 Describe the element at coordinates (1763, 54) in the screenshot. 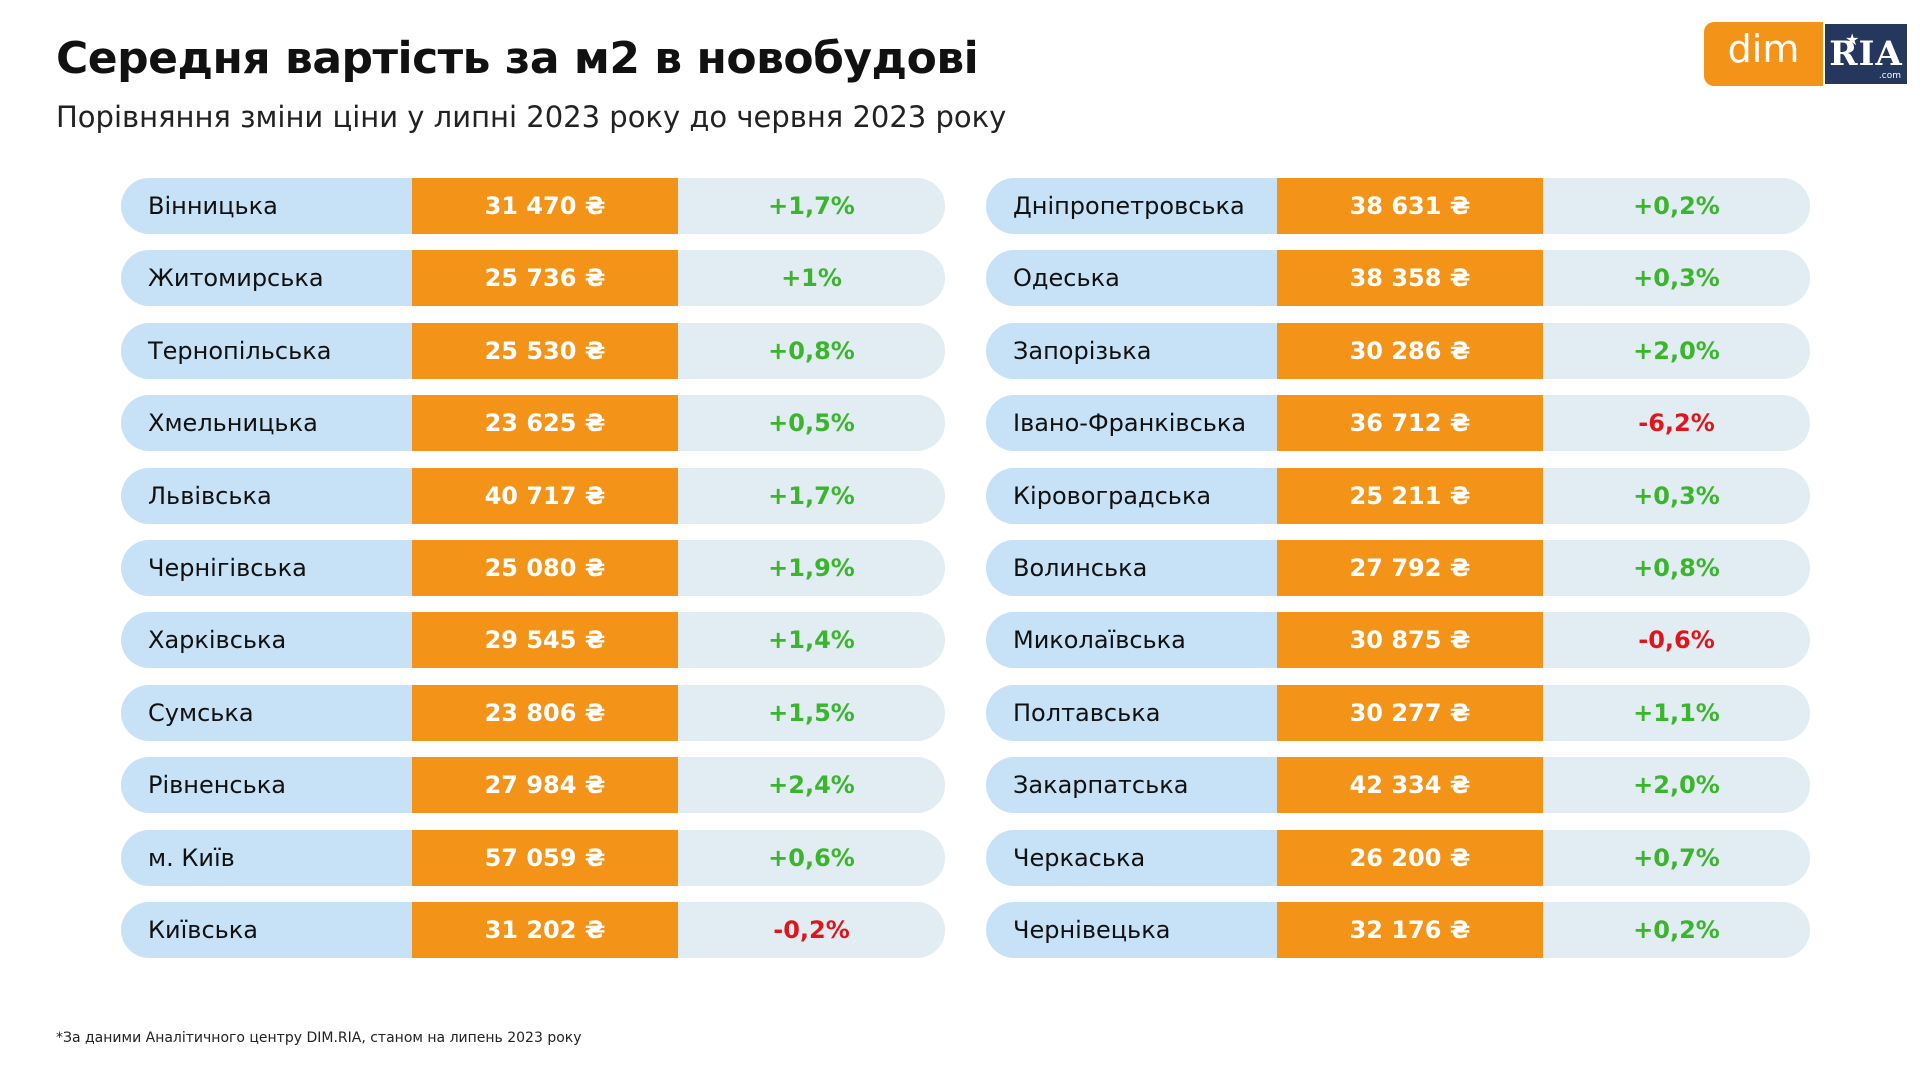

I see `logo-dim-part: dim` at that location.